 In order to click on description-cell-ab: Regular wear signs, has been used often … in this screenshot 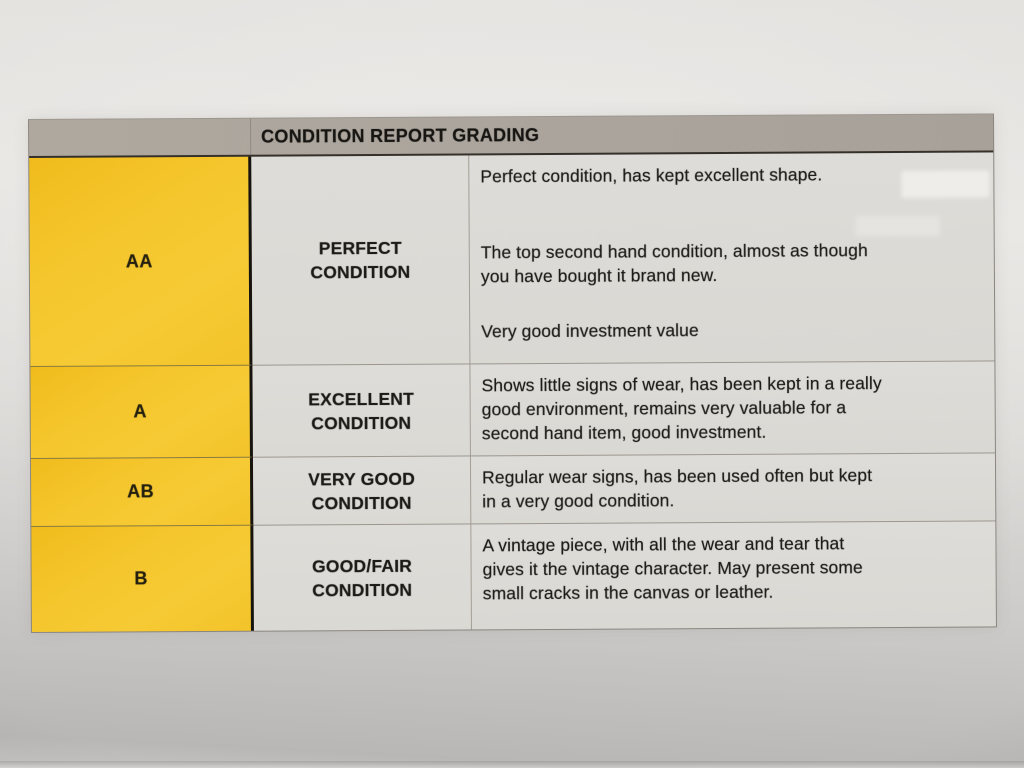, I will do `click(733, 488)`.